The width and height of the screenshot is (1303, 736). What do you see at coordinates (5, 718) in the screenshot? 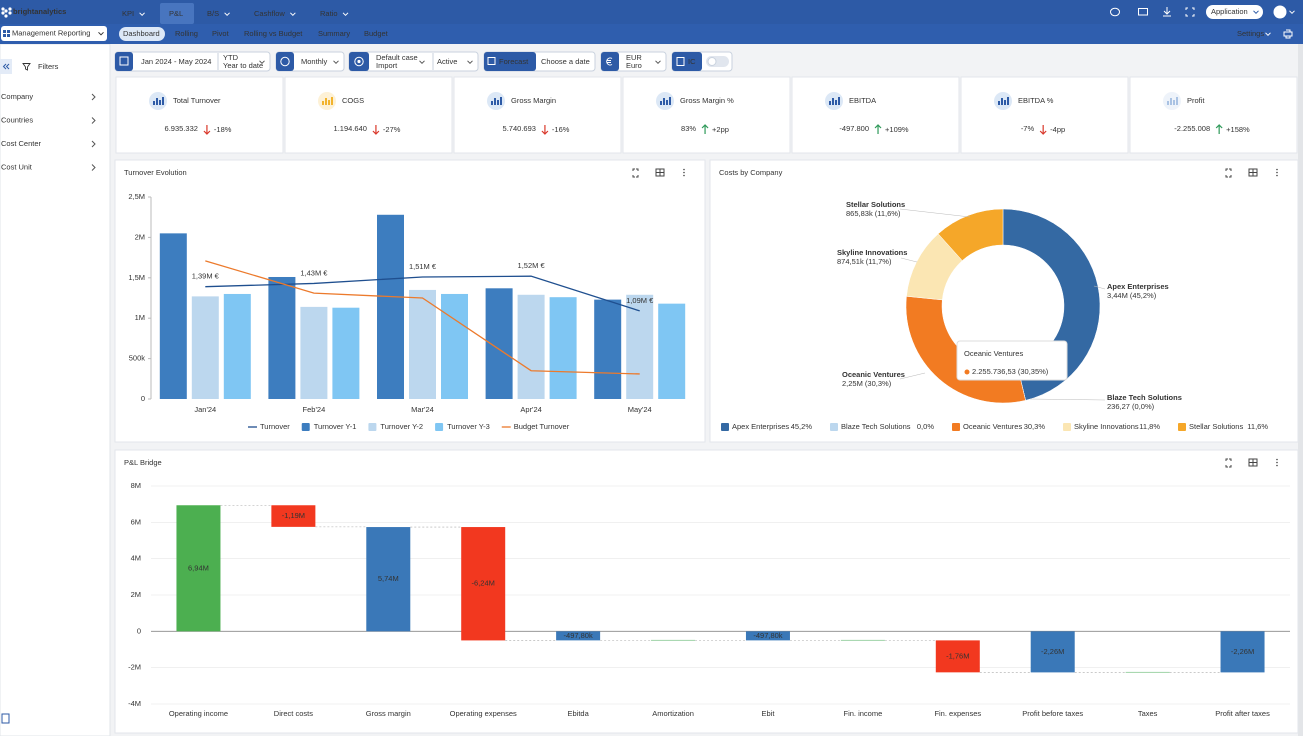
I see `sidebar-footer-icon` at bounding box center [5, 718].